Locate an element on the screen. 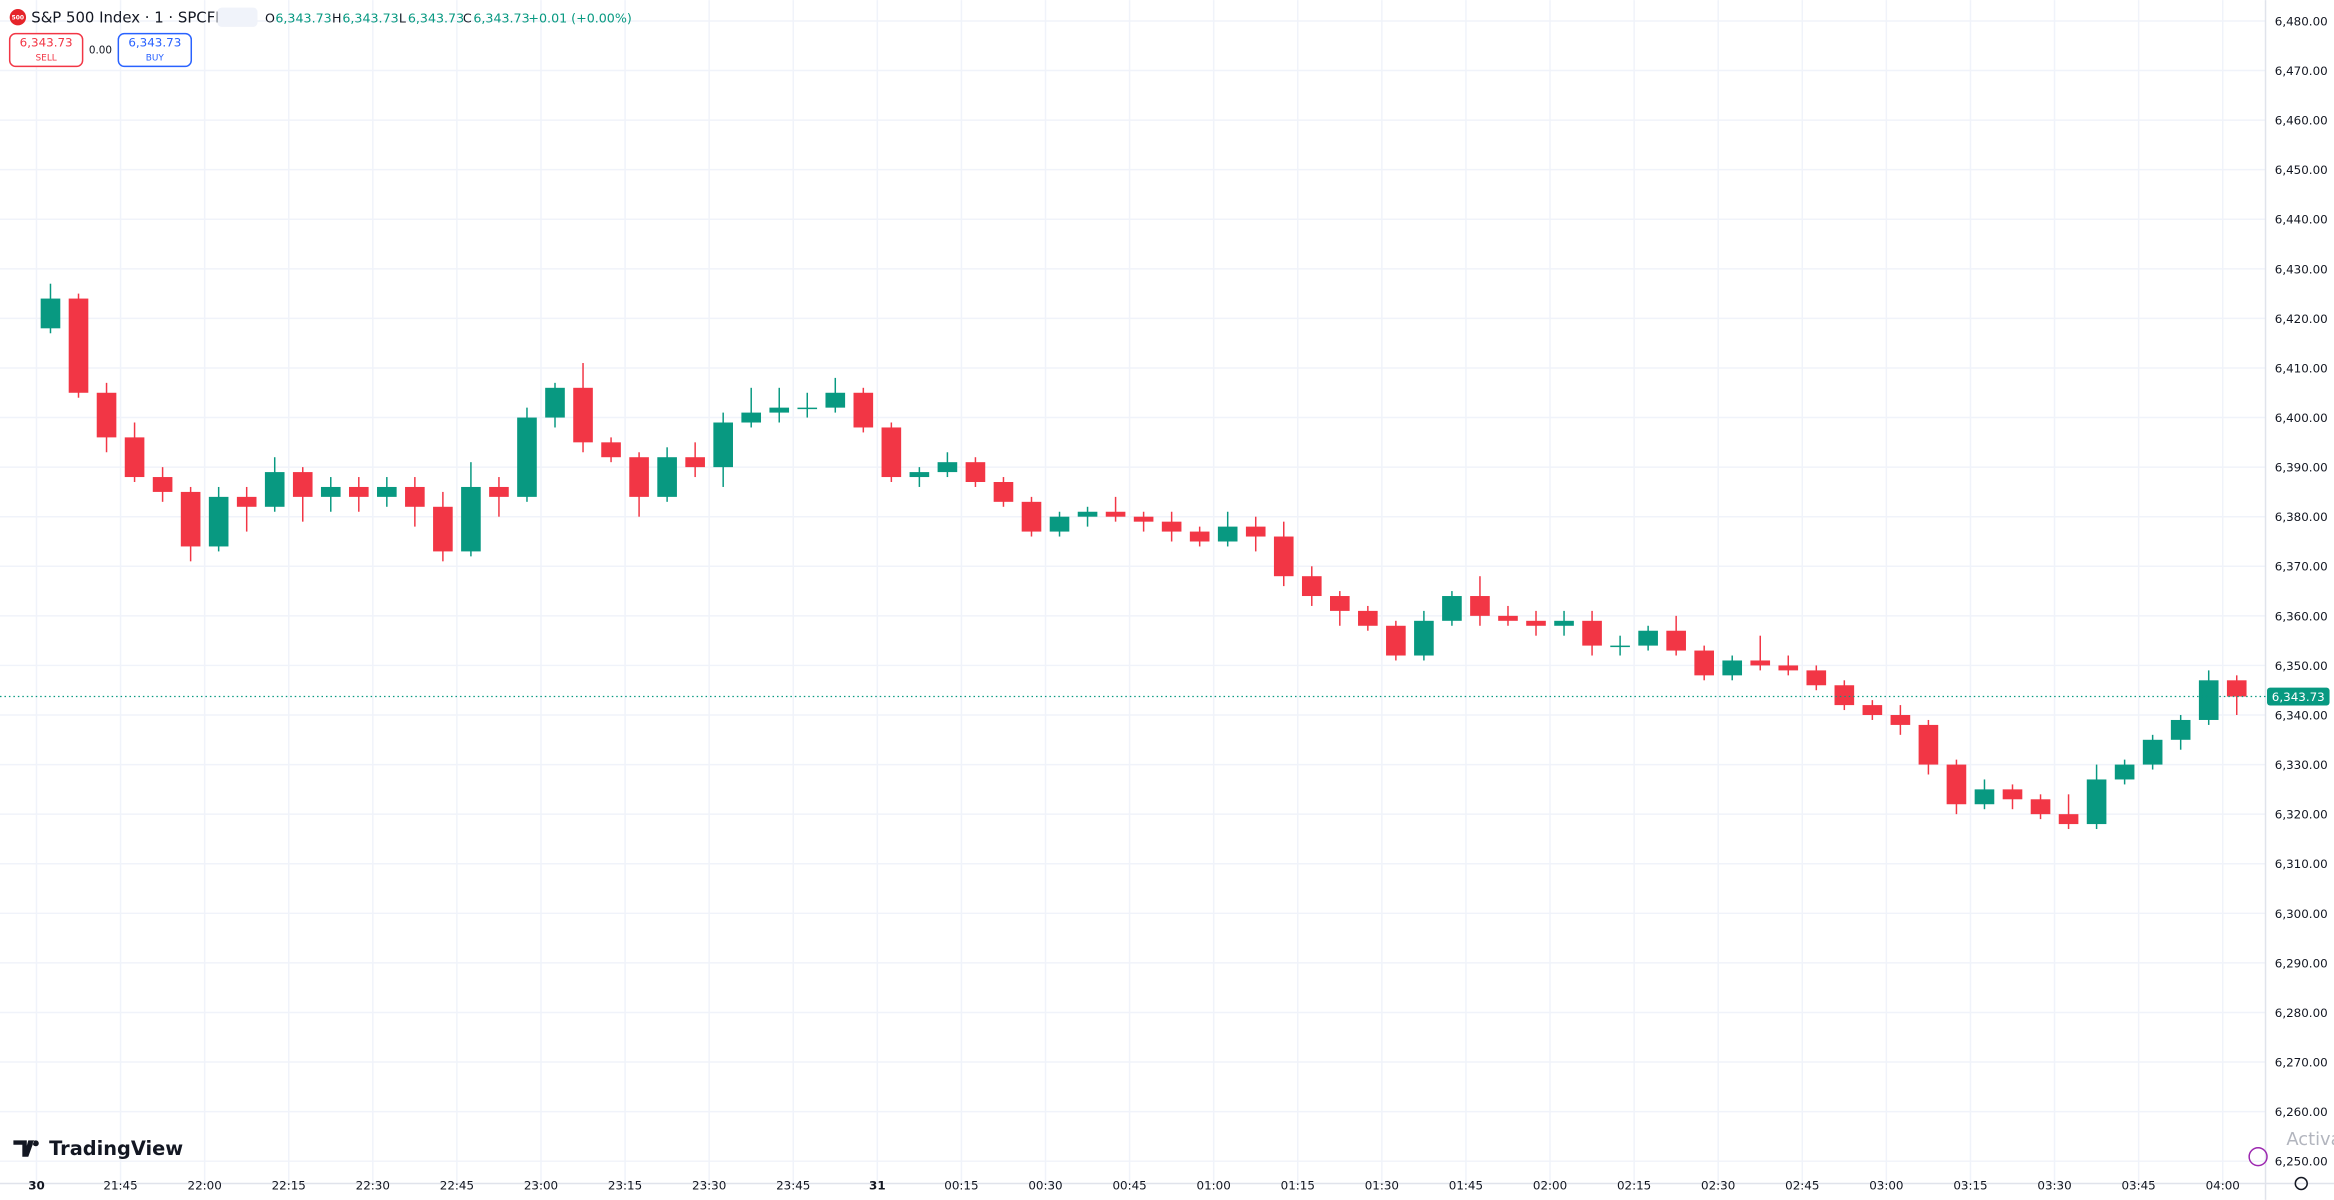 The height and width of the screenshot is (1200, 2334). h-label: H is located at coordinates (337, 17).